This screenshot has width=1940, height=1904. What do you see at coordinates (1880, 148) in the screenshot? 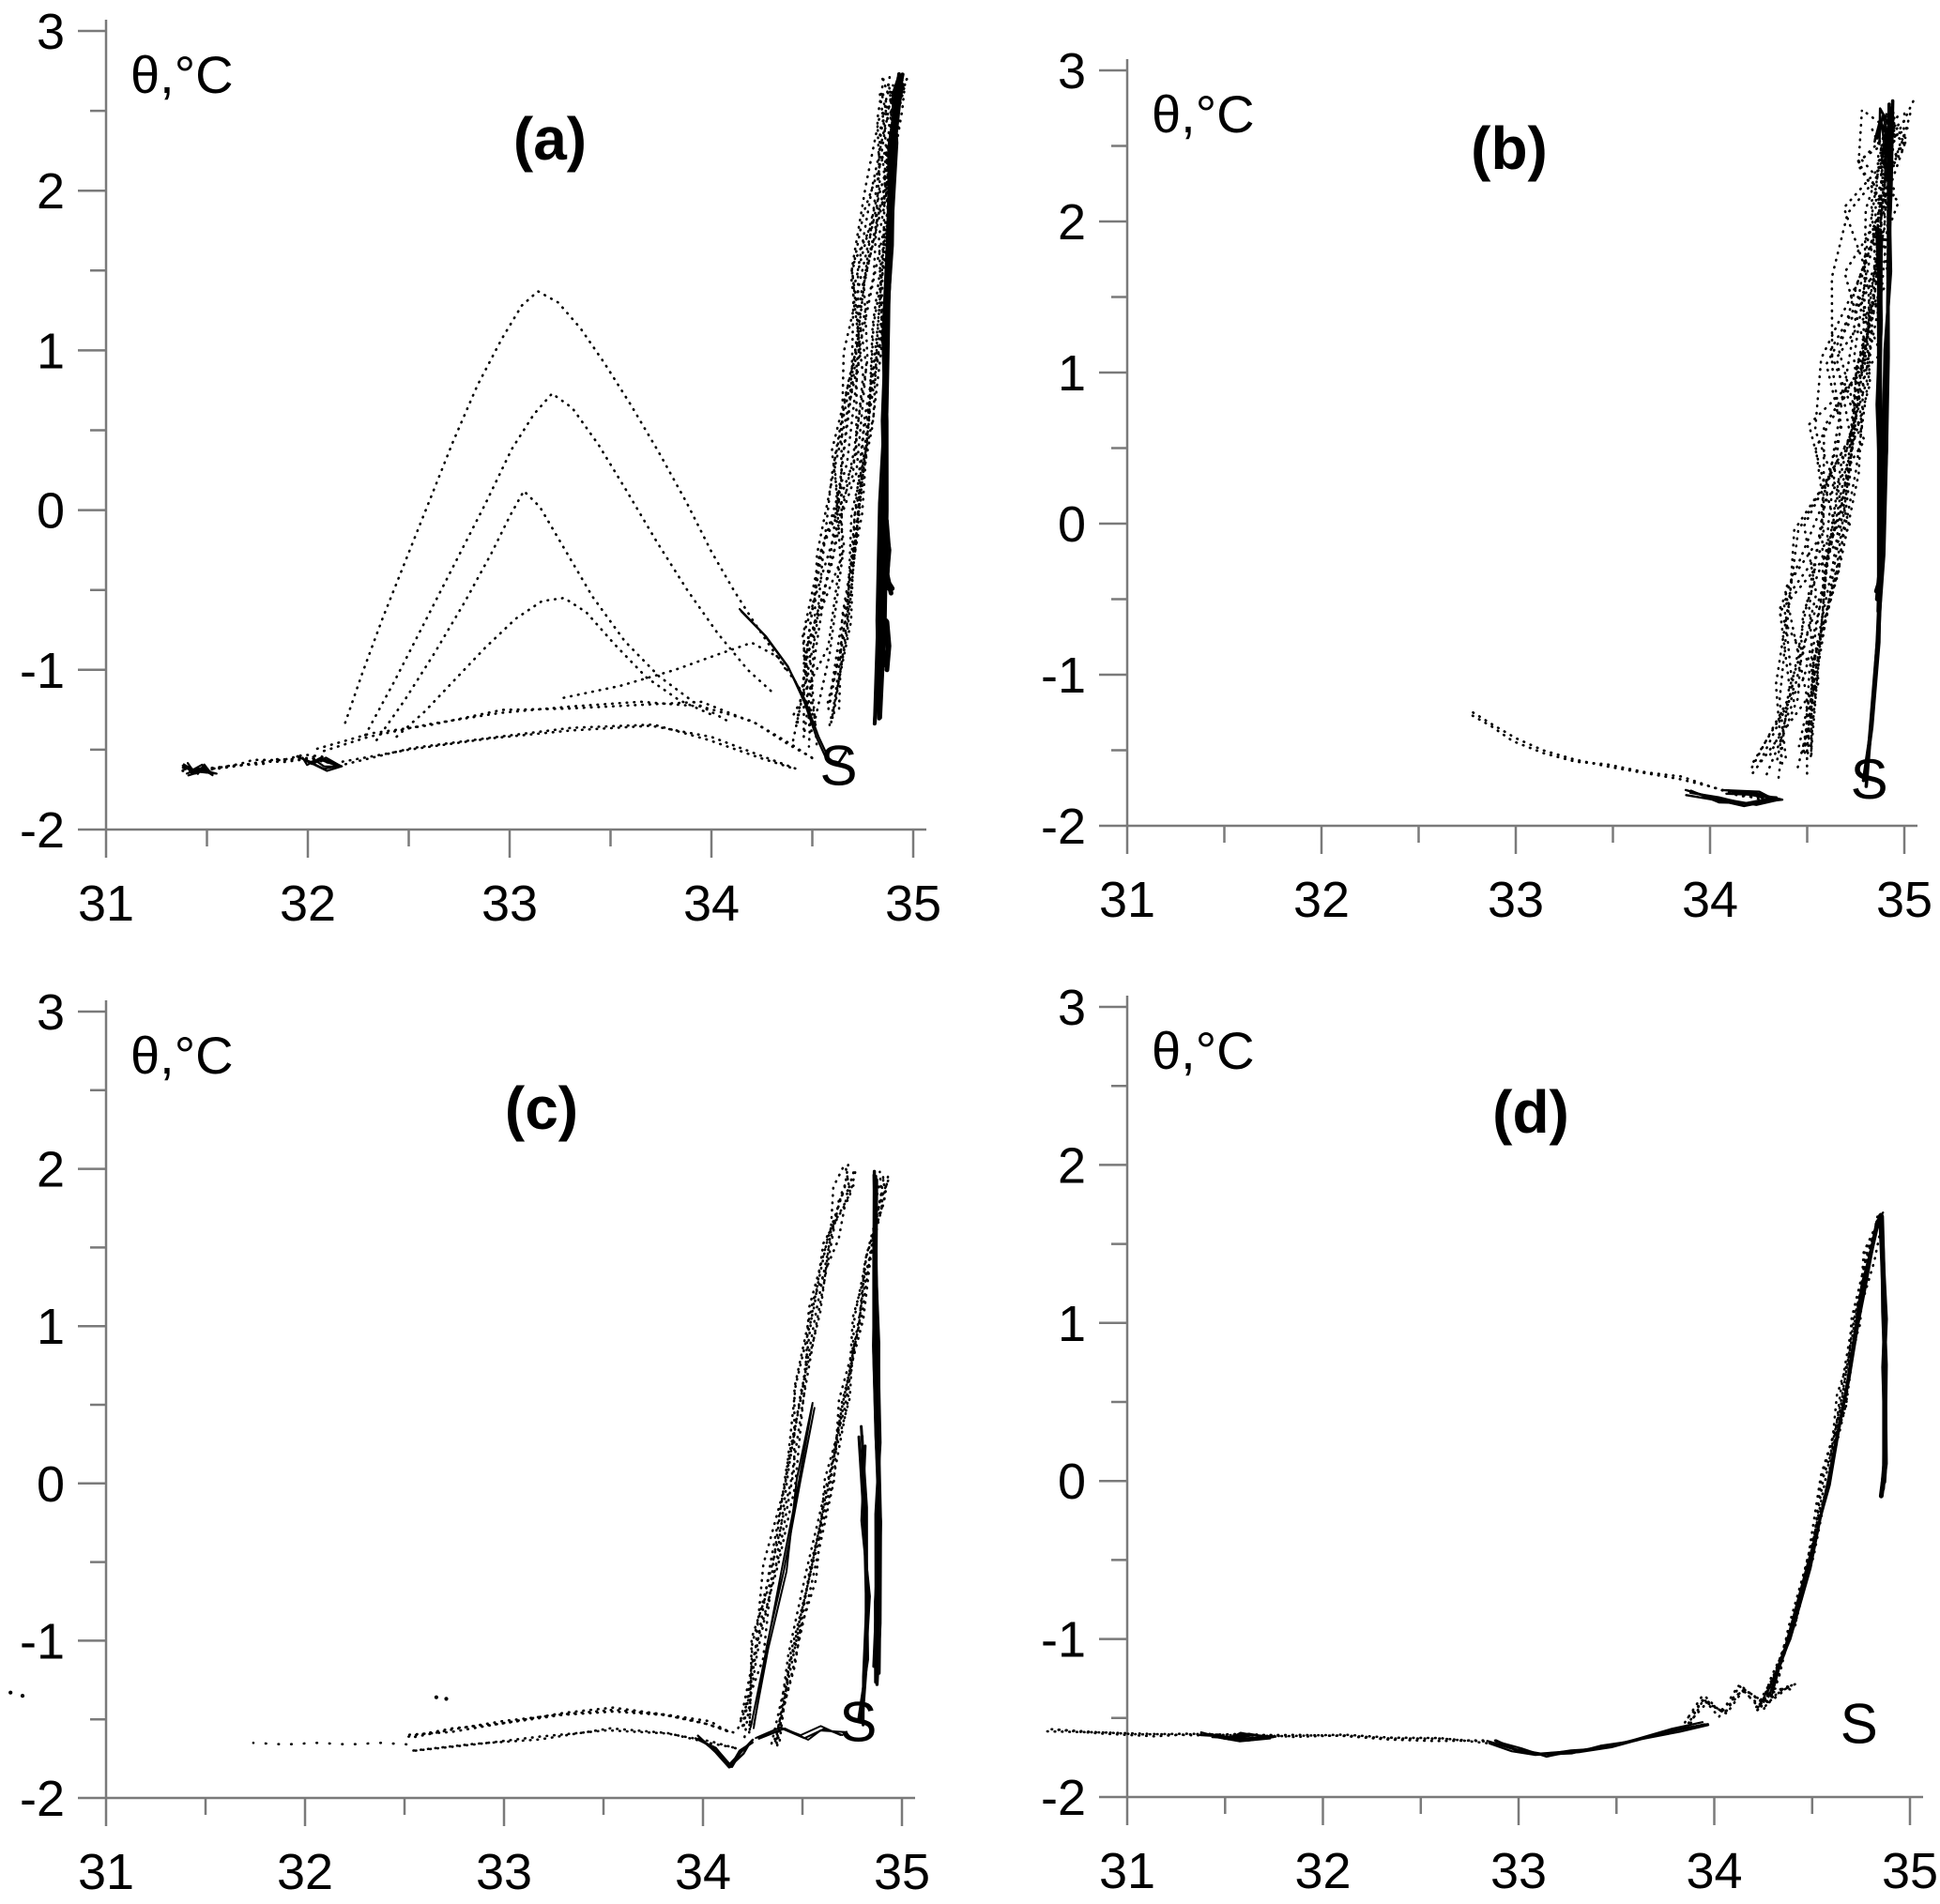
I see `series-apex-tangle` at bounding box center [1880, 148].